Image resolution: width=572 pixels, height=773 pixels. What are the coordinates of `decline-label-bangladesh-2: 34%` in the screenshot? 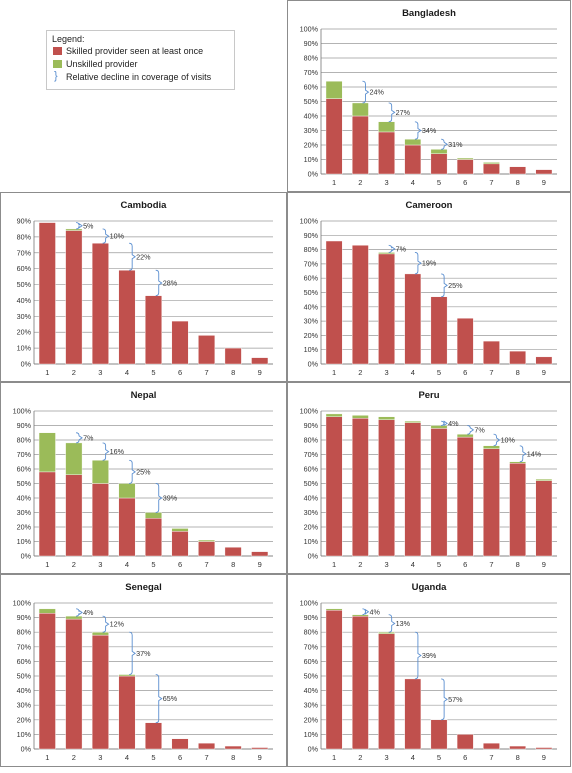 It's located at (429, 130).